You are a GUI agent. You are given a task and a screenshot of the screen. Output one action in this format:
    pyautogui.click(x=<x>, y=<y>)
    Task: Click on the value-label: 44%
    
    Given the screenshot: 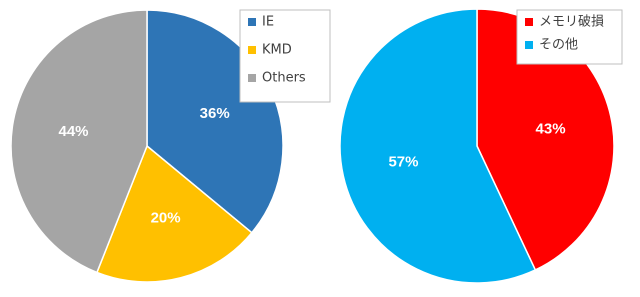 What is the action you would take?
    pyautogui.click(x=74, y=131)
    